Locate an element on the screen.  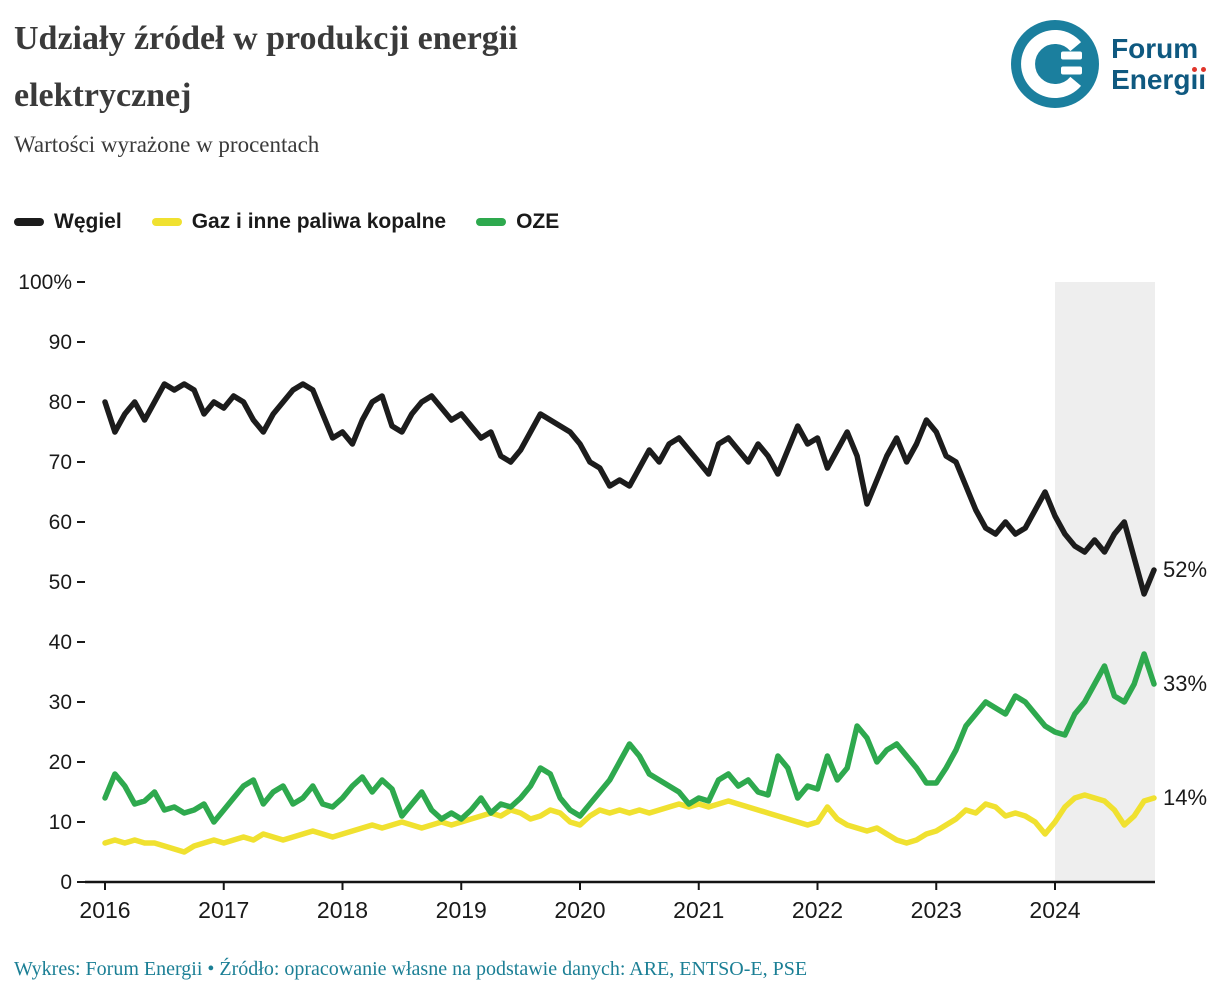
x-tick-label: 2017 is located at coordinates (223, 910).